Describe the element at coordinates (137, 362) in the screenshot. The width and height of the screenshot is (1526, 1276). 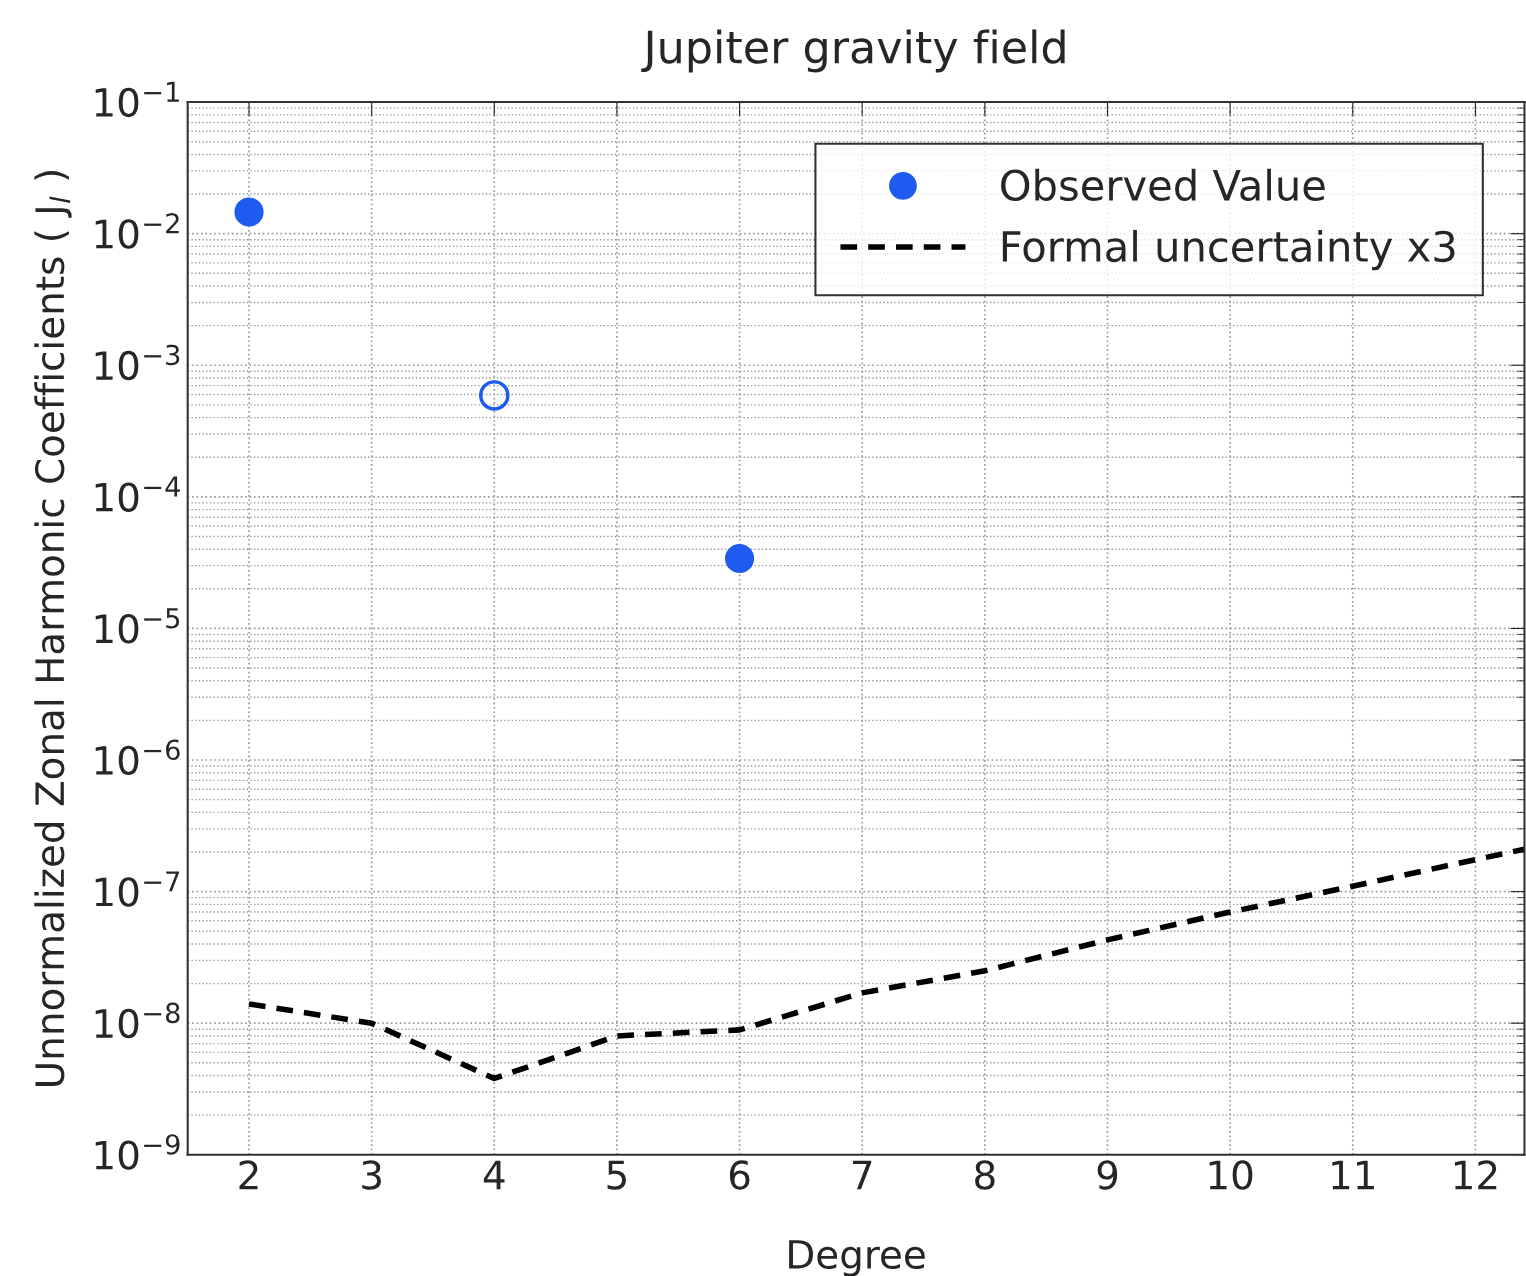
I see `y-tick-label: 10$^{−3}$` at that location.